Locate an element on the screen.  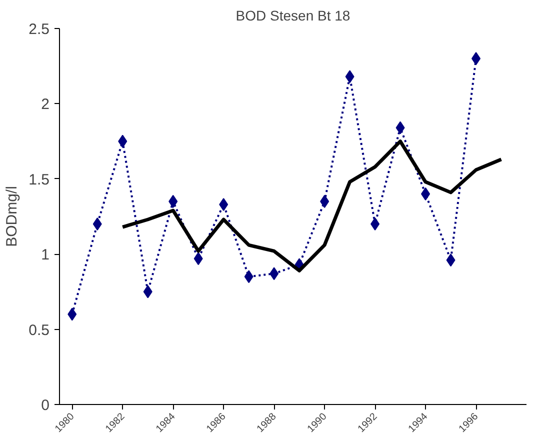
y-tick-label: 1.5 is located at coordinates (39, 179).